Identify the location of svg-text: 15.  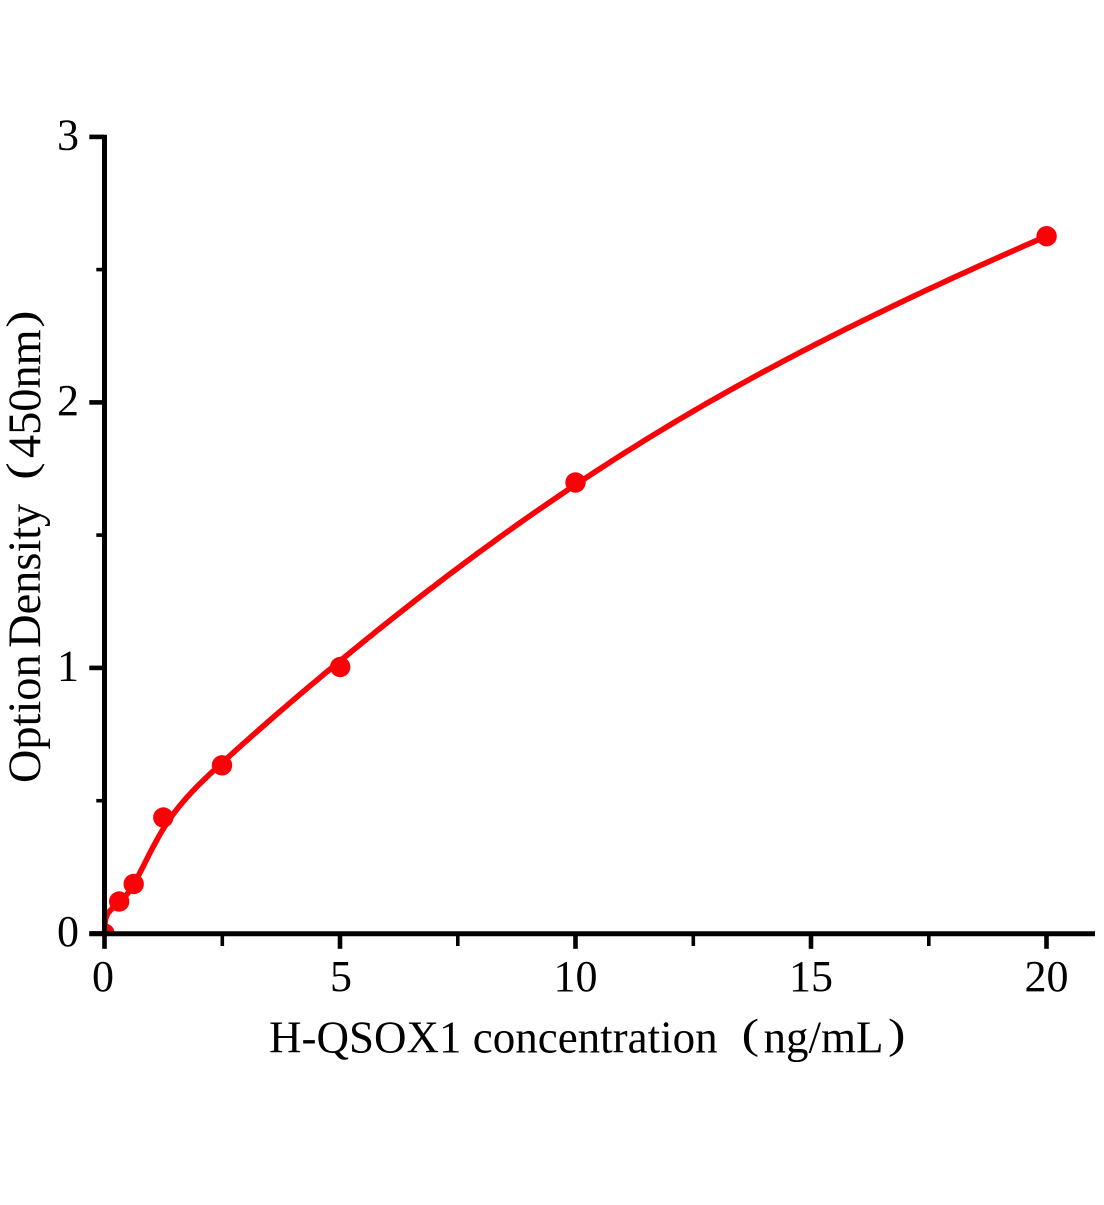
(811, 976).